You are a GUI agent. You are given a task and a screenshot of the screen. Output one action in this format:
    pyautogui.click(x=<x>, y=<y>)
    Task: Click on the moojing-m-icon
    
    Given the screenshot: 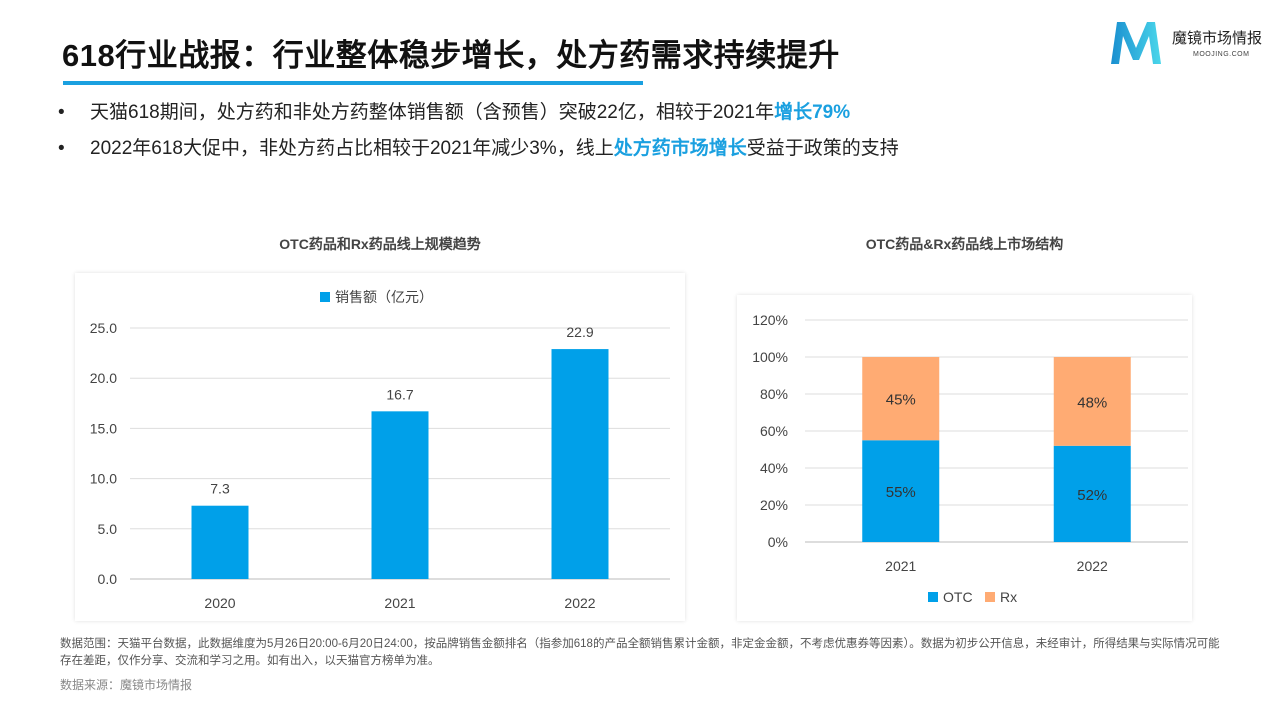 What is the action you would take?
    pyautogui.click(x=1136, y=43)
    